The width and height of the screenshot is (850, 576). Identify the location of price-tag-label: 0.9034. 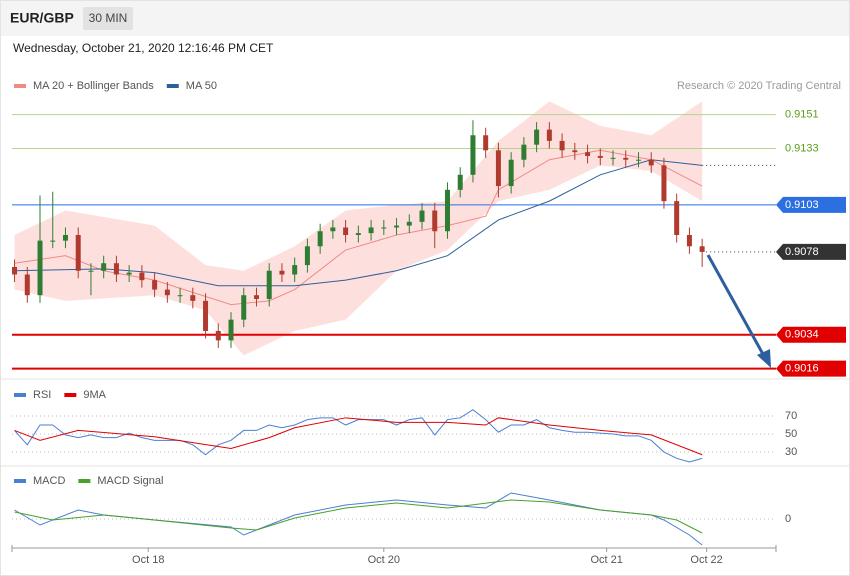
(802, 335).